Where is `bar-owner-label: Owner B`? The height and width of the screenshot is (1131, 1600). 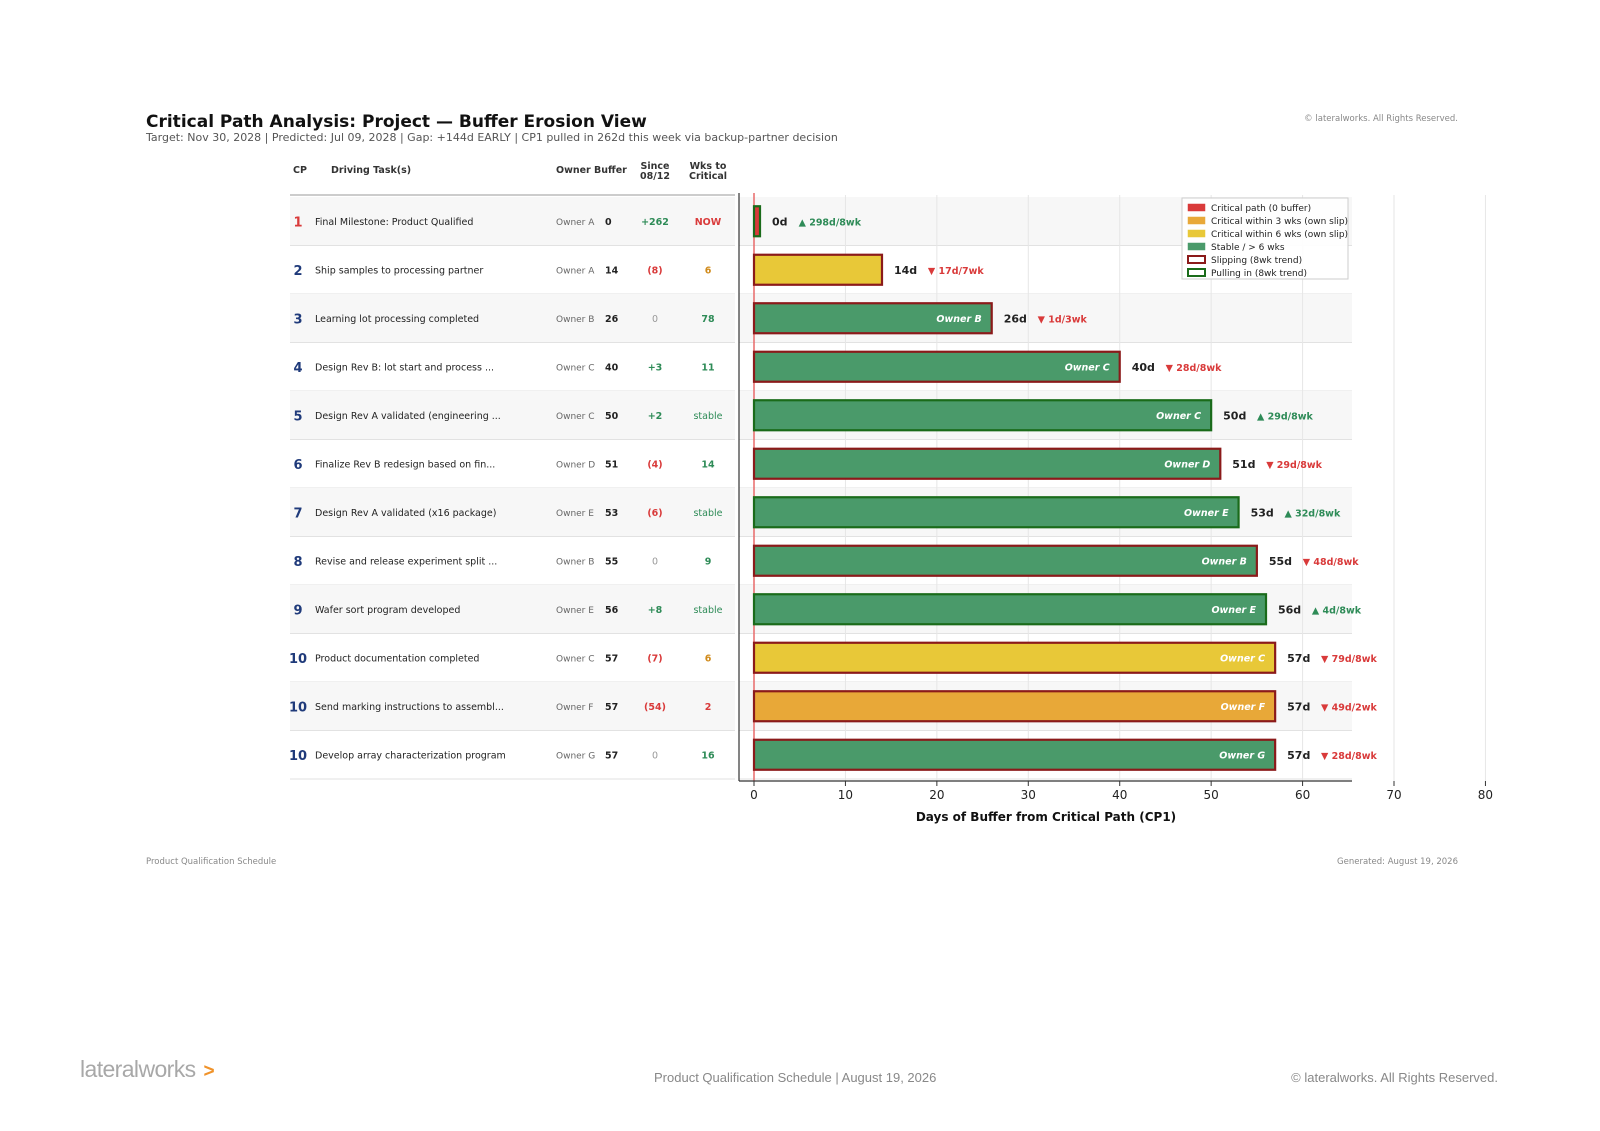 bar-owner-label: Owner B is located at coordinates (1224, 561).